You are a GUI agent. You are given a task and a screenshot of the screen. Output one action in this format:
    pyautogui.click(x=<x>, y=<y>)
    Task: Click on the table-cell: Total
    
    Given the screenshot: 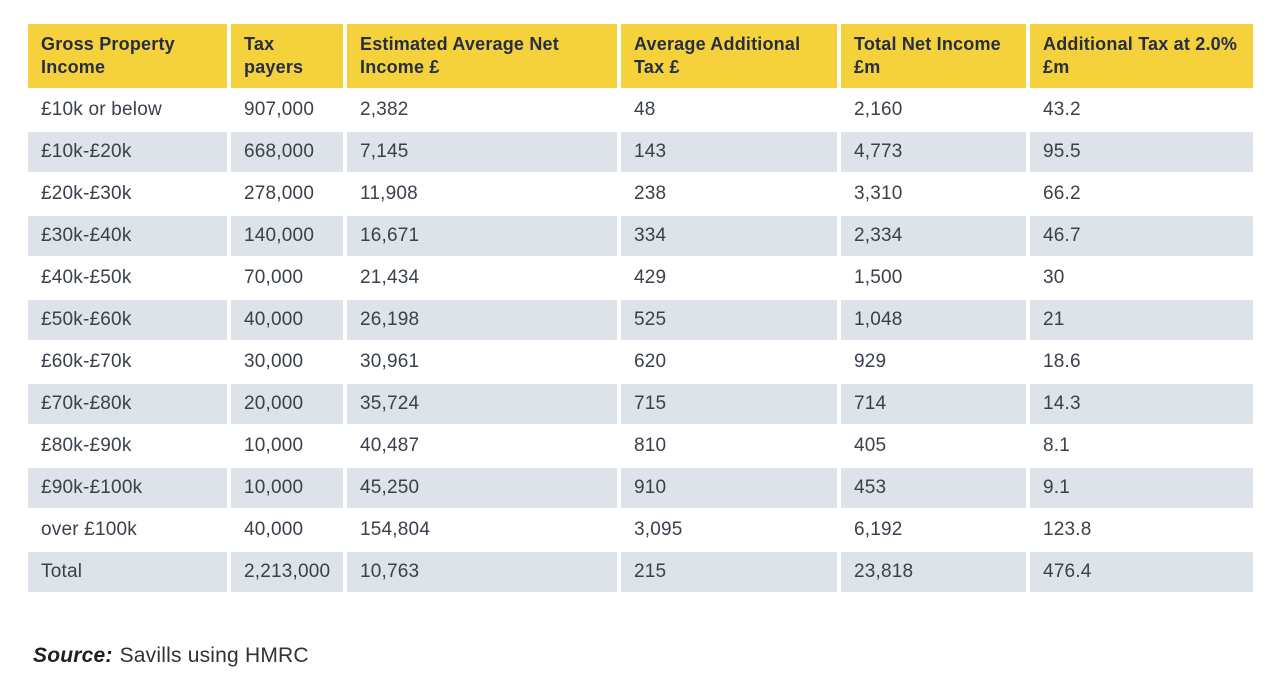 What is the action you would take?
    pyautogui.click(x=129, y=573)
    